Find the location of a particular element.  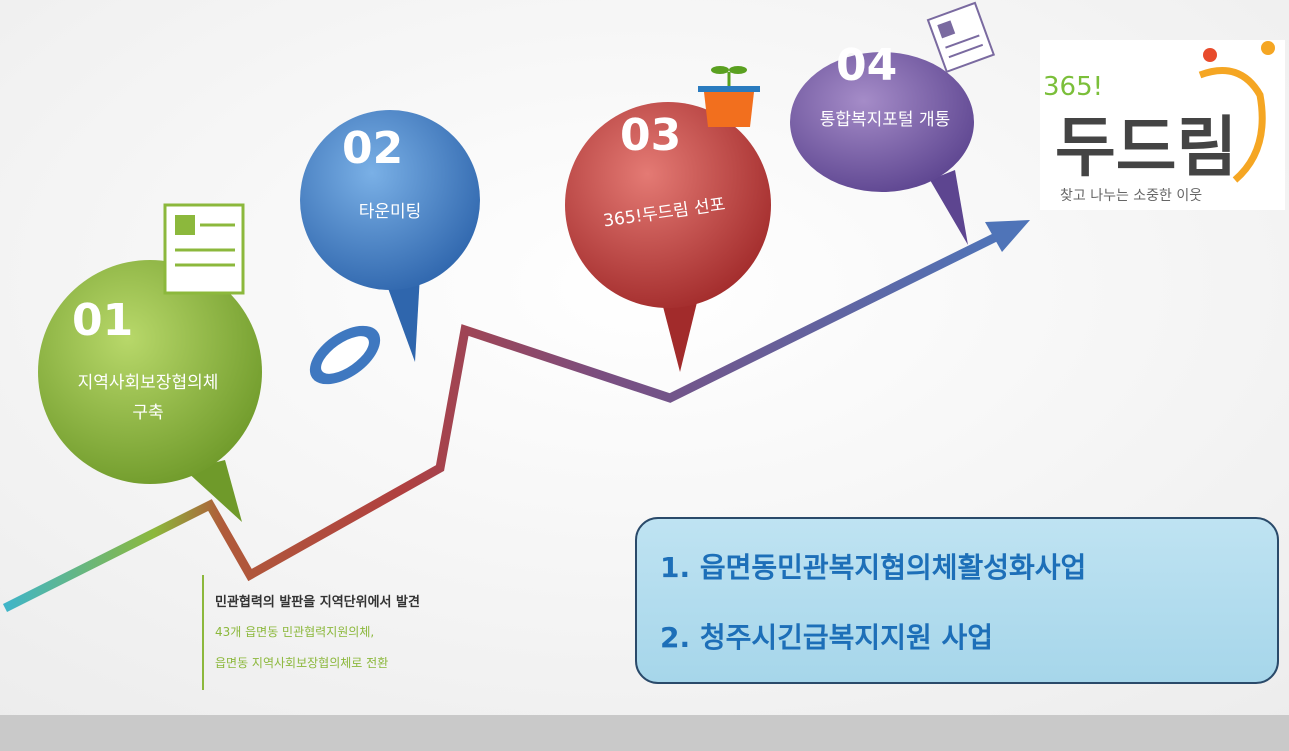

document-icon is located at coordinates (961, 37).